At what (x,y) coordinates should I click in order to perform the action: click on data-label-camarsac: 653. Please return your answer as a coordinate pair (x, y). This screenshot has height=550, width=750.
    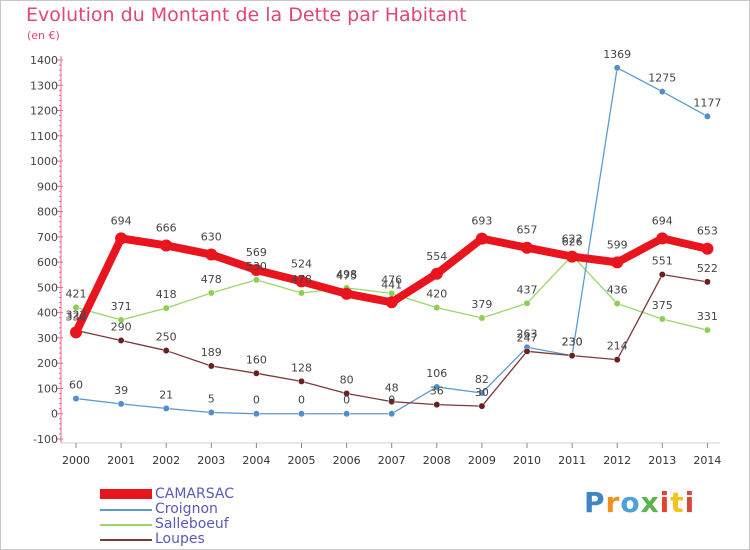
    Looking at the image, I should click on (707, 231).